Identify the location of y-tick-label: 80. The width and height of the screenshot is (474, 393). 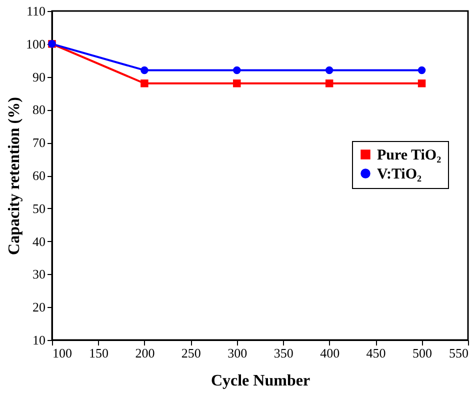
(39, 110).